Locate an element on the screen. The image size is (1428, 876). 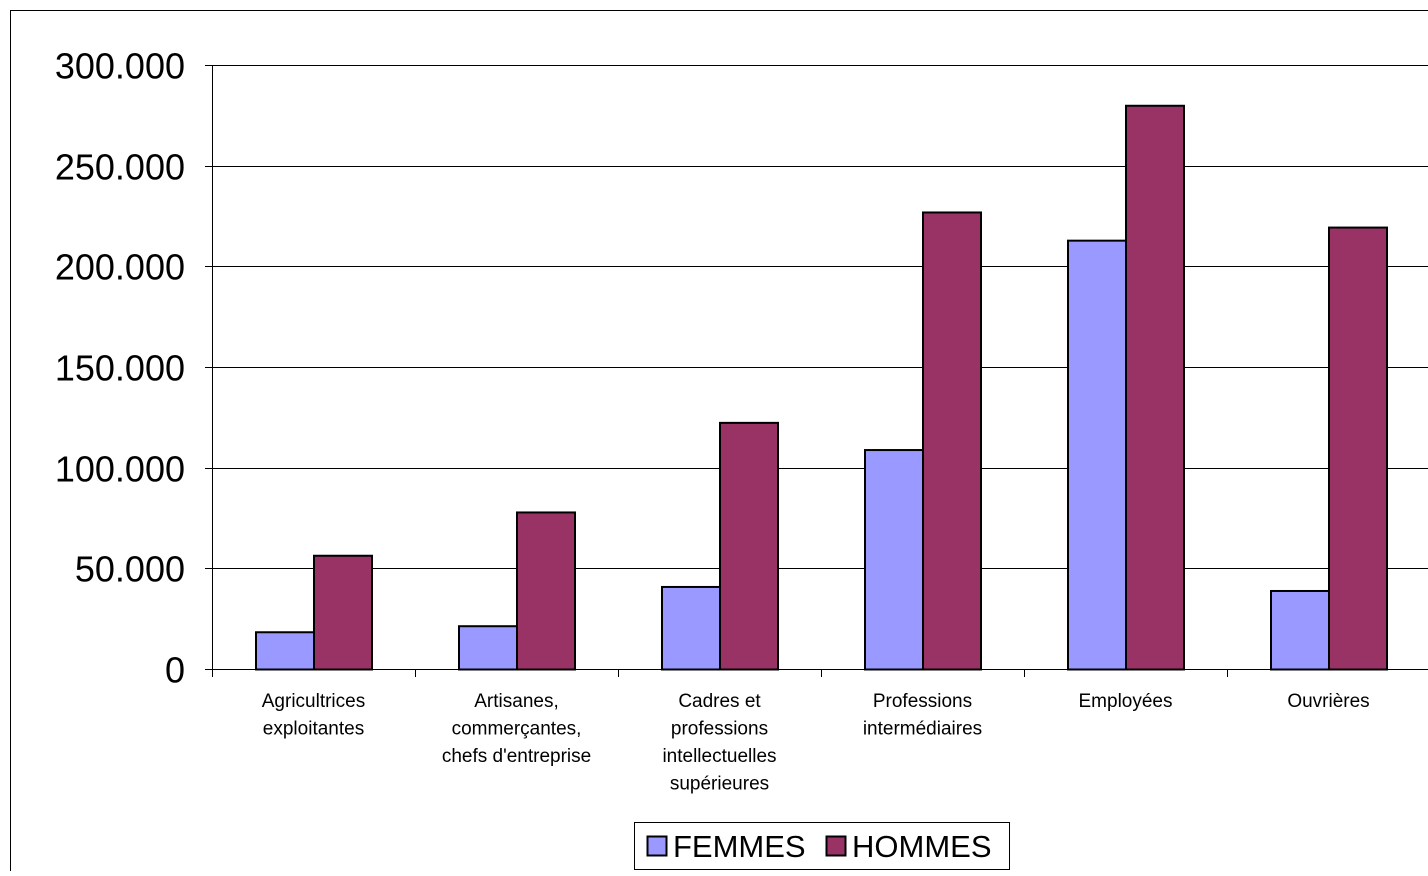
legend-label: HOMMES is located at coordinates (922, 846).